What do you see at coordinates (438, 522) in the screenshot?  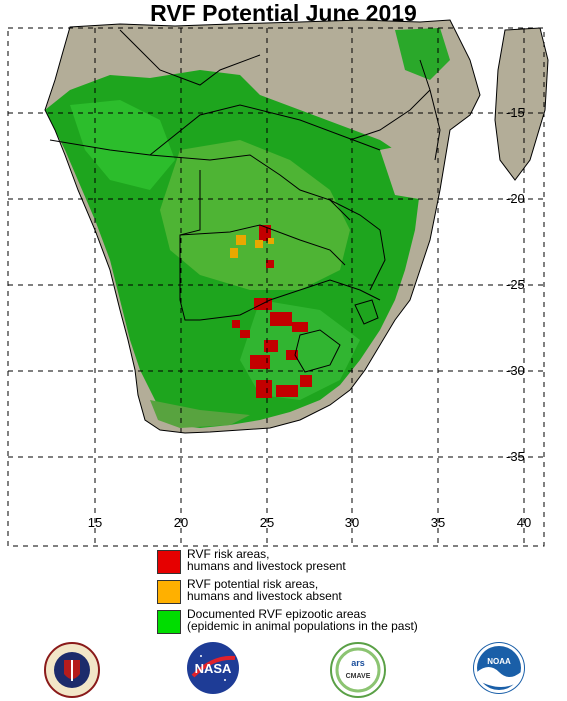 I see `lon-label-35: 35` at bounding box center [438, 522].